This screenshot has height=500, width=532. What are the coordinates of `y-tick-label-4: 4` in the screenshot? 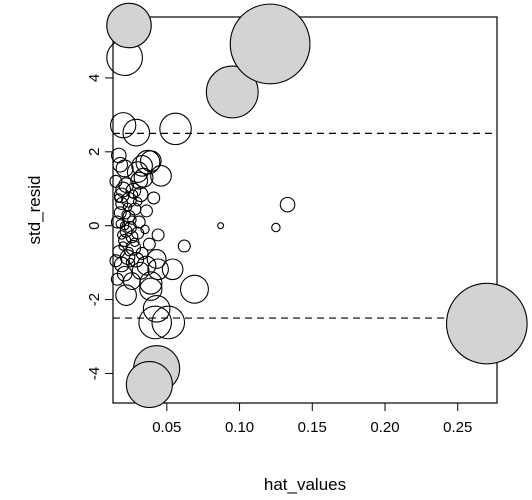 It's located at (94, 78).